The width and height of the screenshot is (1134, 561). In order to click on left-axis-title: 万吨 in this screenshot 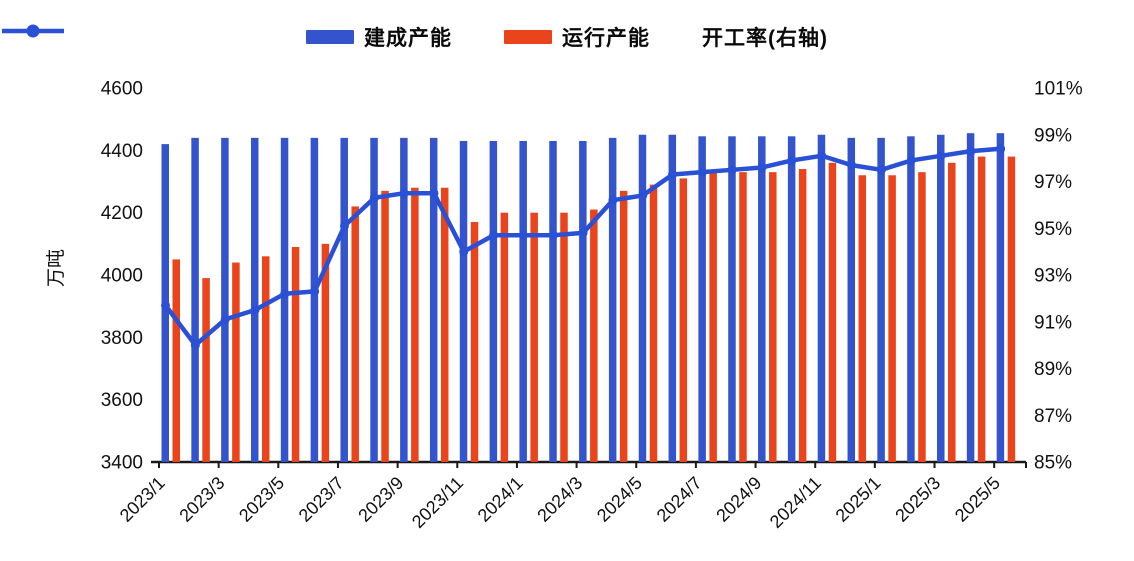, I will do `click(56, 268)`.